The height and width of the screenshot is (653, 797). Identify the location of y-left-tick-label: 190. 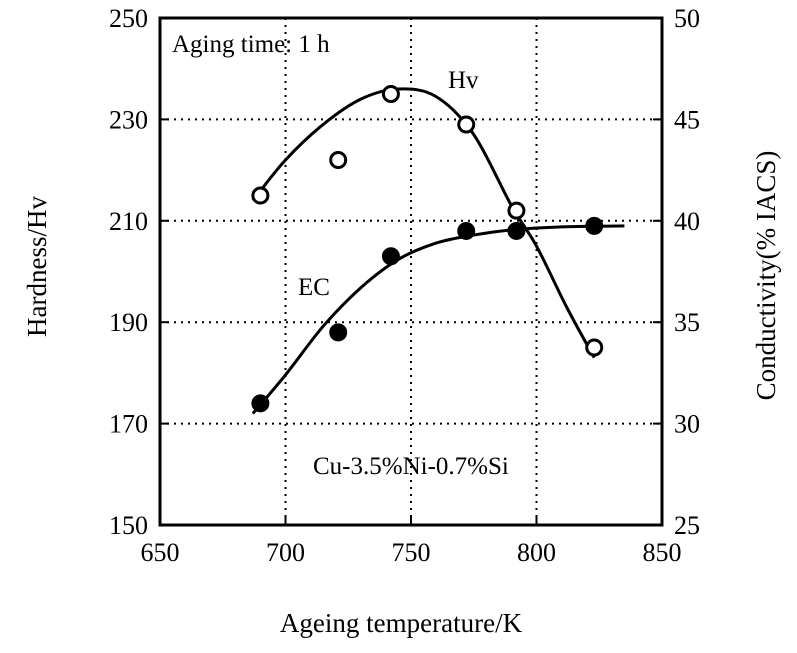
(128, 322).